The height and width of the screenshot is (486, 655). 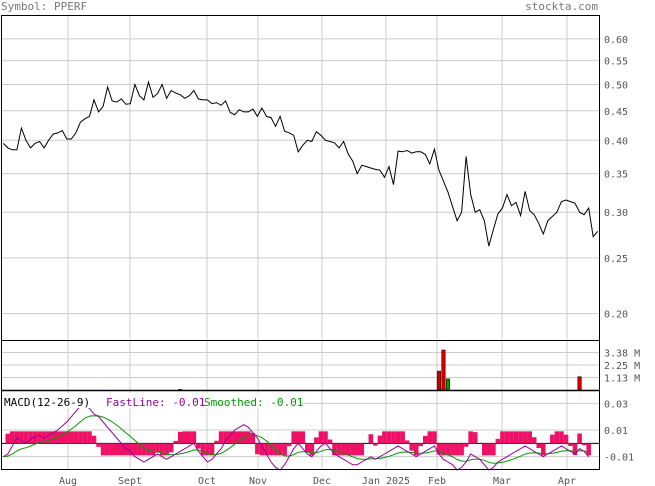 I want to click on price-tick-label: 0.60, so click(x=616, y=40).